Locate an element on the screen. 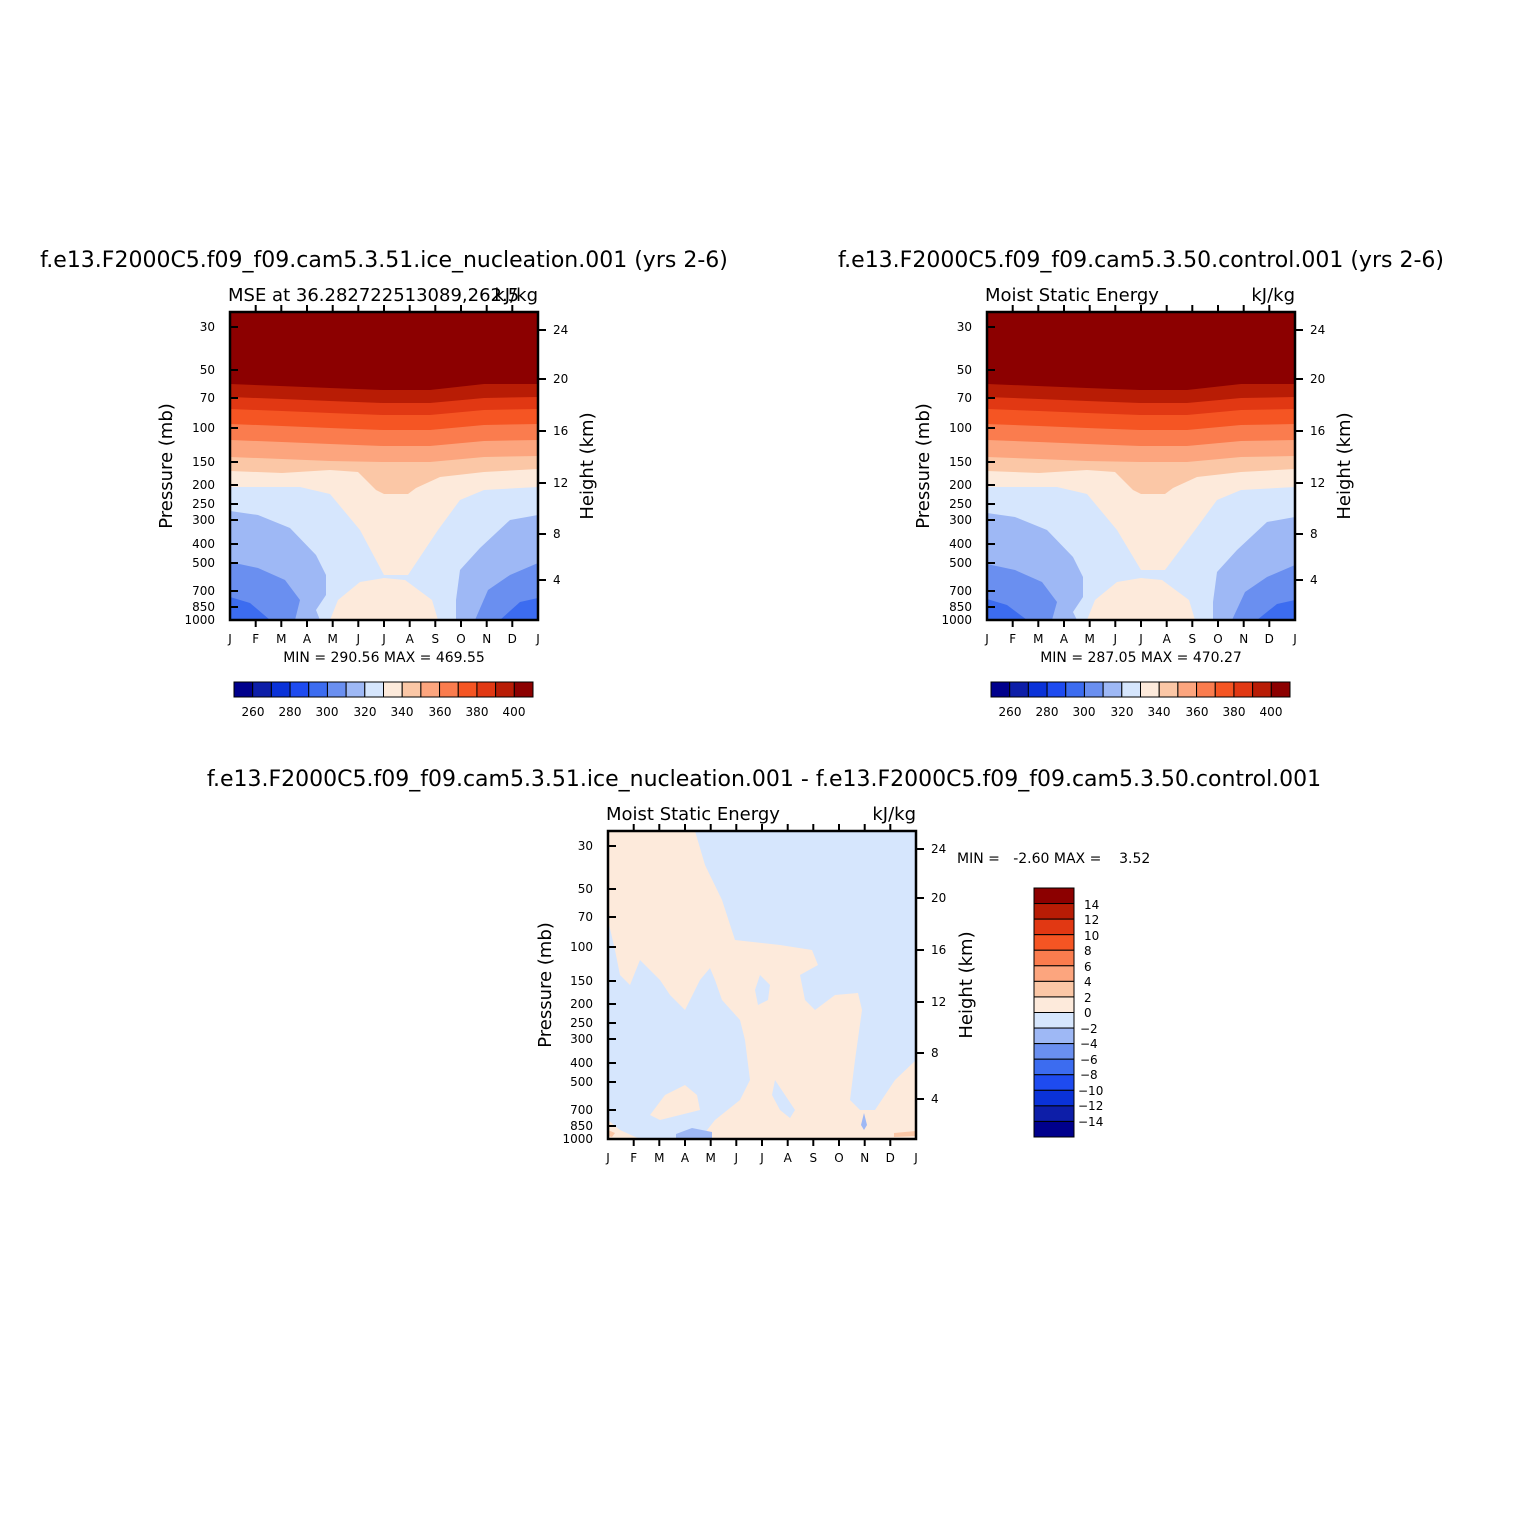  panel3-plot-area is located at coordinates (765, 985).